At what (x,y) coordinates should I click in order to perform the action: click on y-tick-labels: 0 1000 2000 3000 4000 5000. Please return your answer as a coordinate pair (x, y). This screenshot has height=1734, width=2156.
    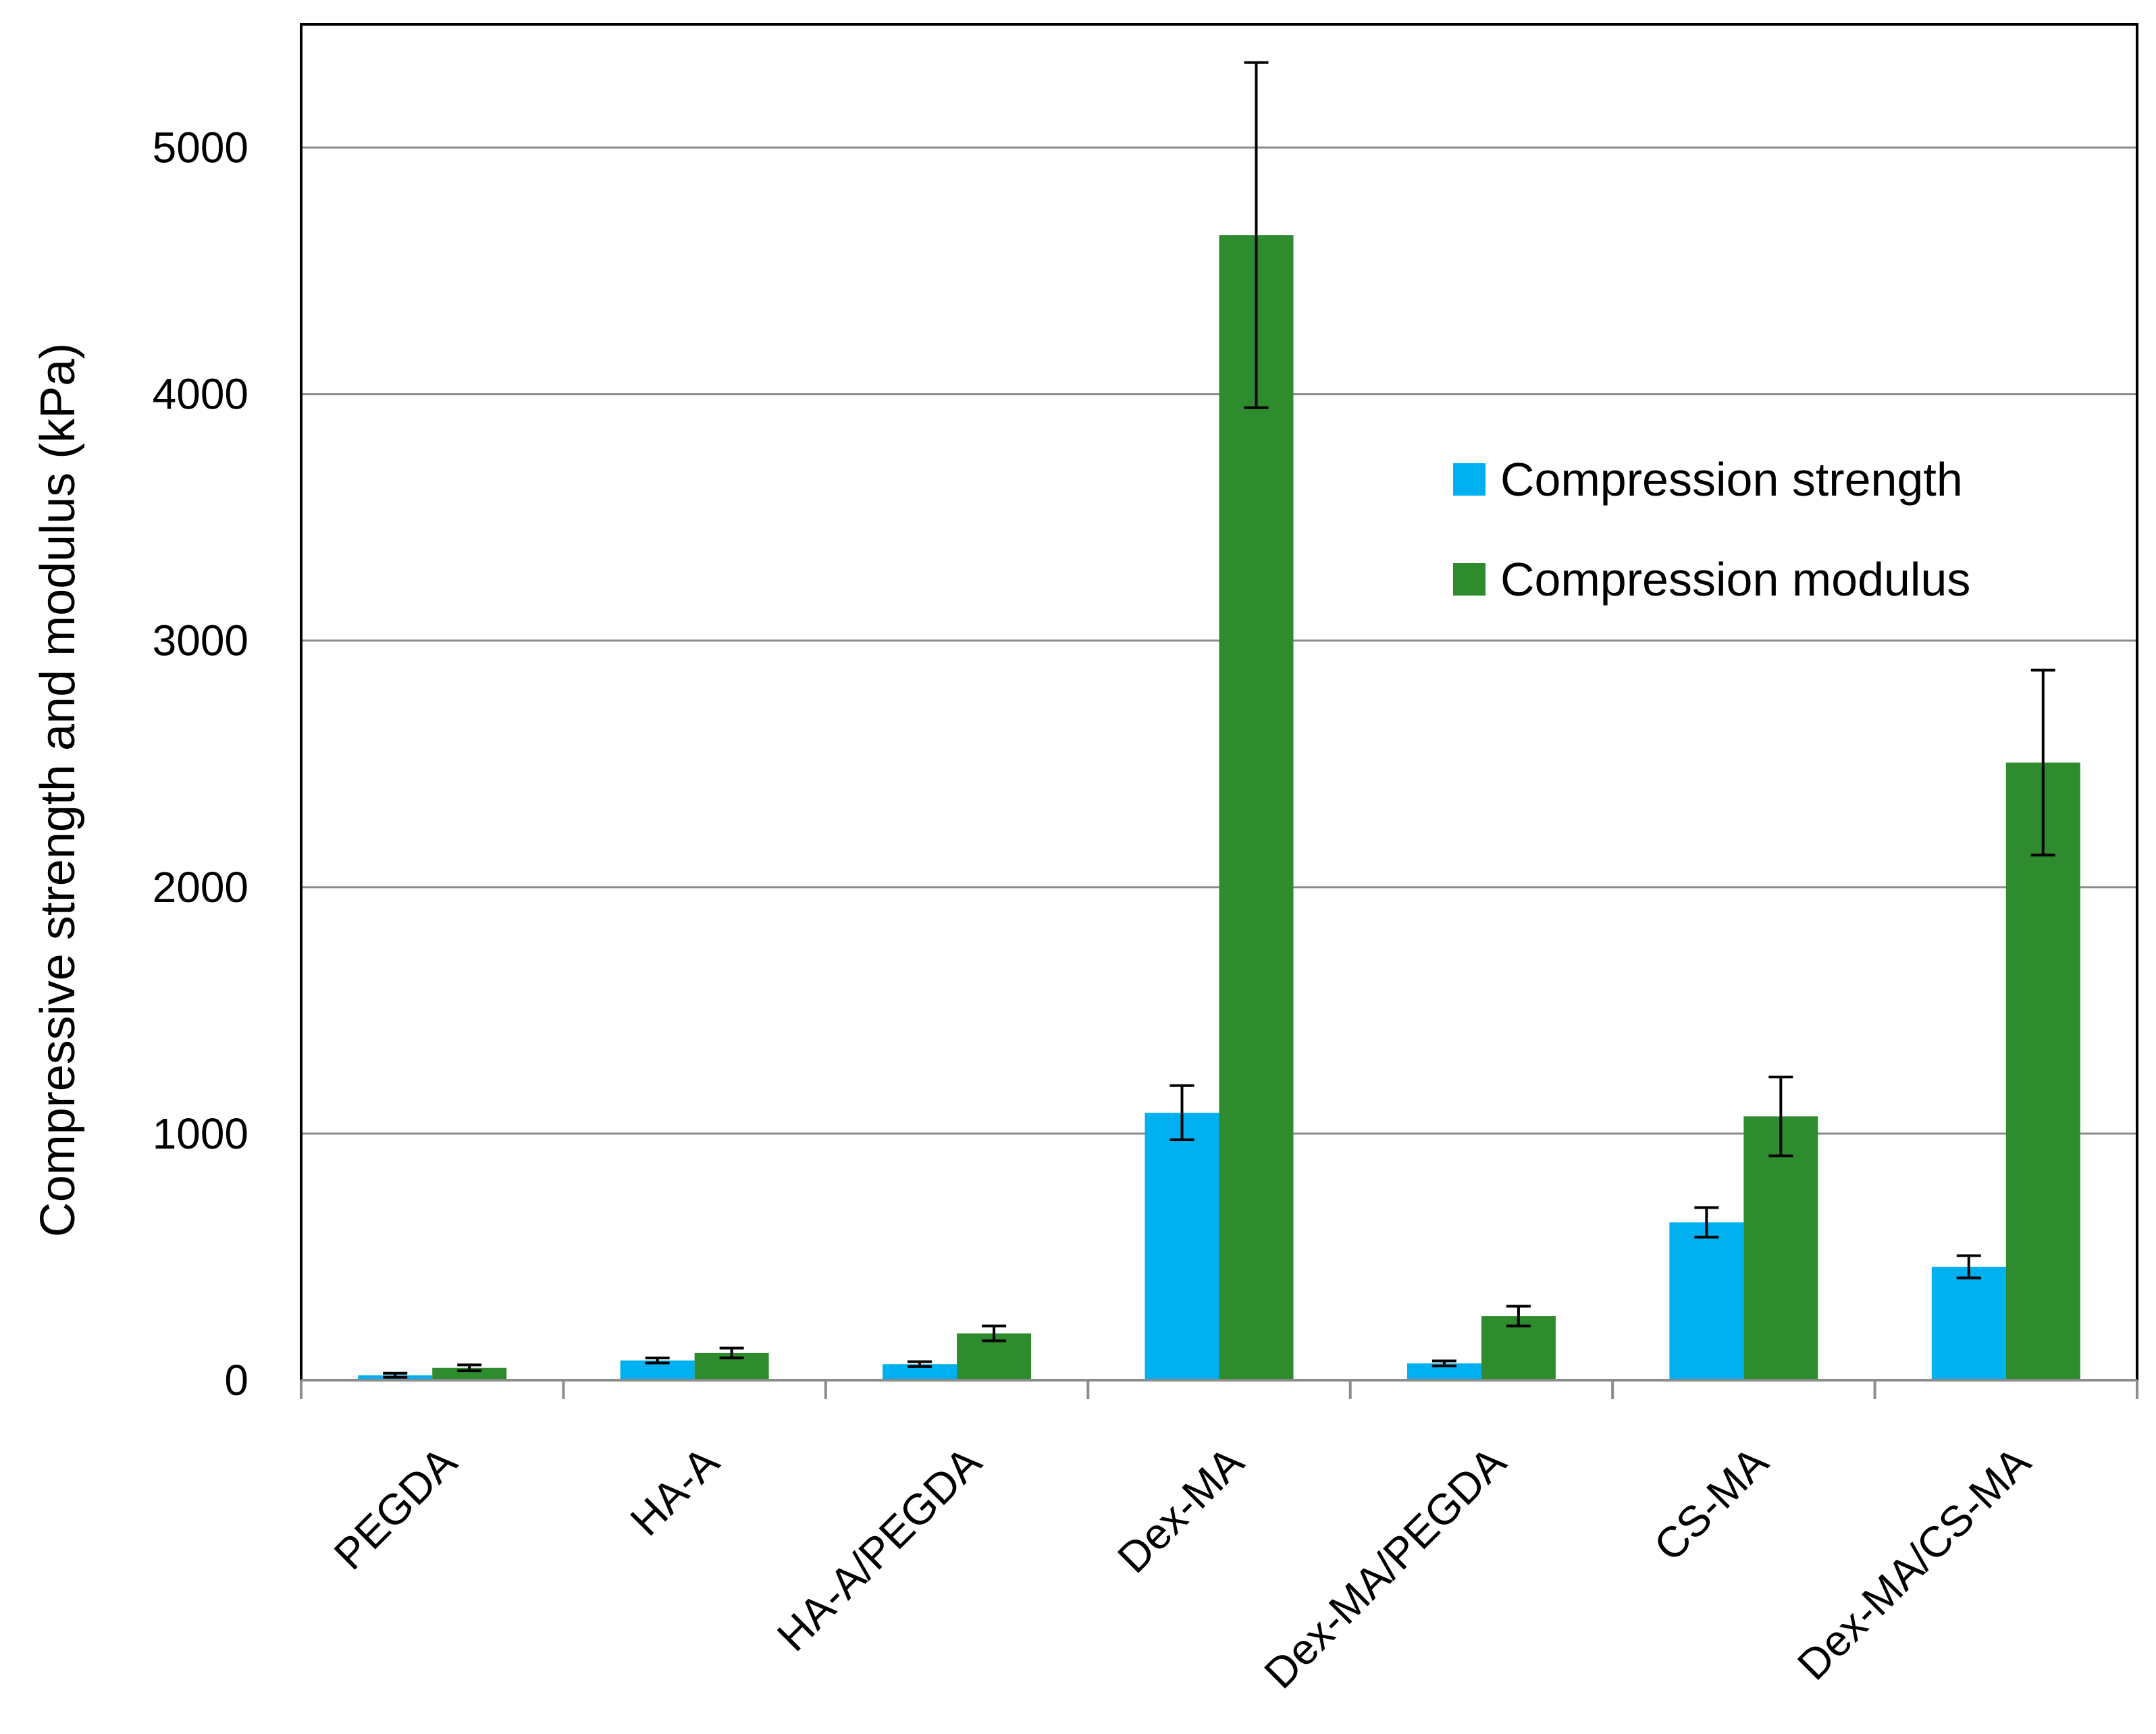
    Looking at the image, I should click on (200, 764).